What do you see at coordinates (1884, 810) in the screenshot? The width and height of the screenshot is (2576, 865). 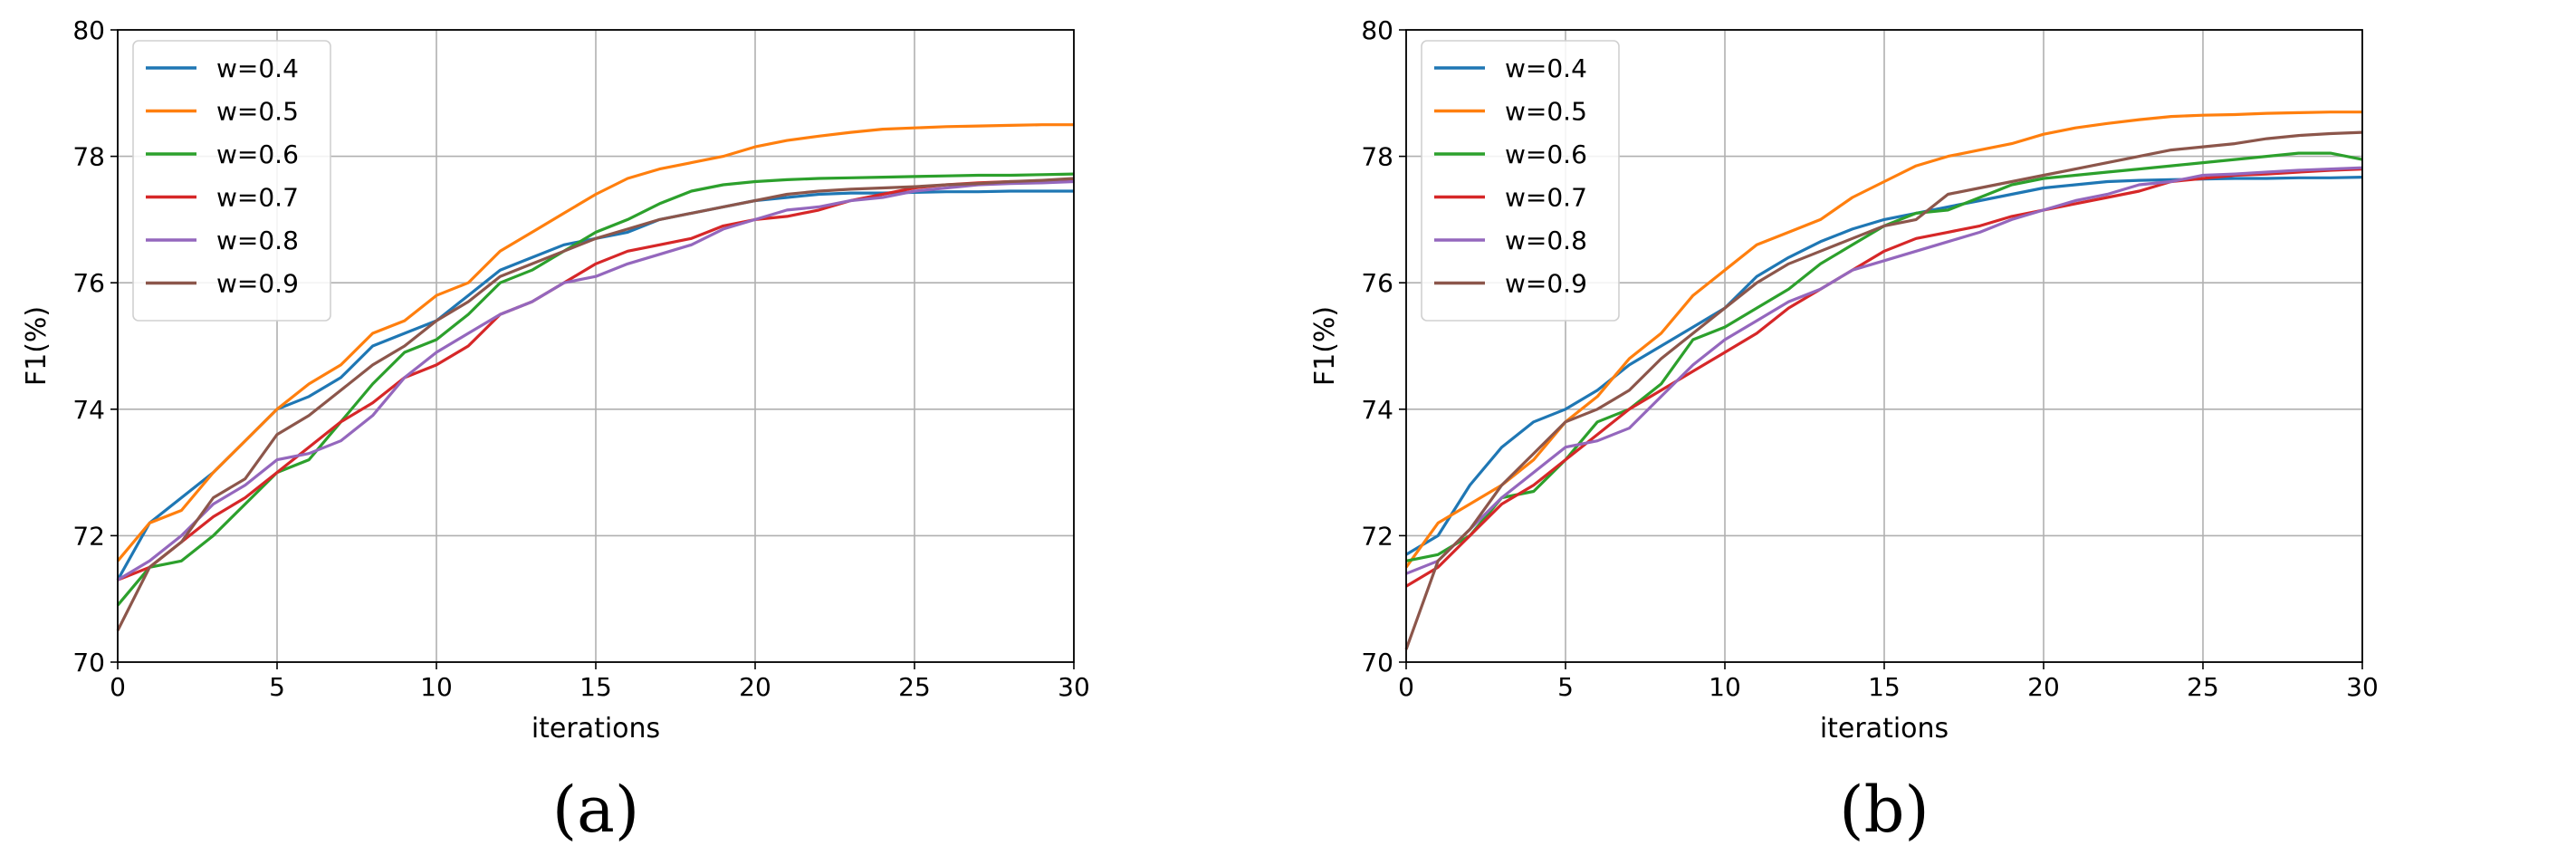 I see `panel-caption: (b)` at bounding box center [1884, 810].